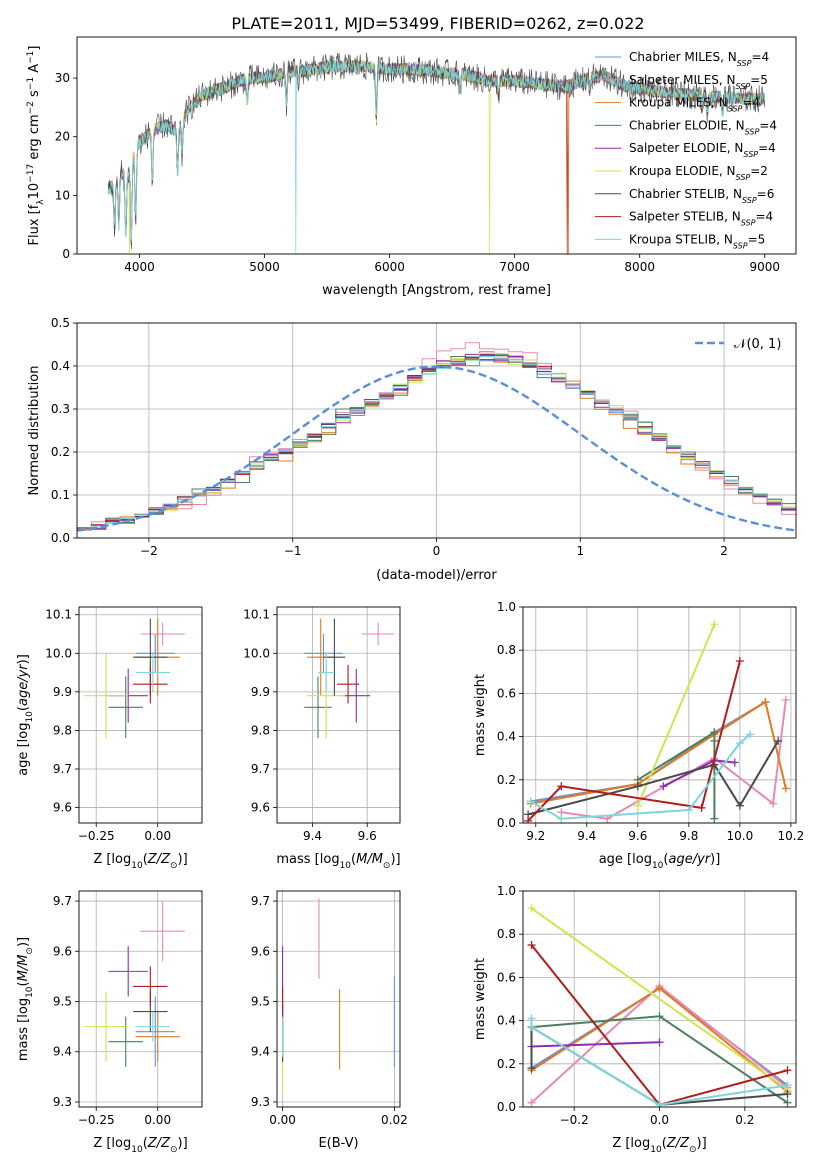 The width and height of the screenshot is (819, 1170). I want to click on y-tick-label: 9.3, so click(260, 1102).